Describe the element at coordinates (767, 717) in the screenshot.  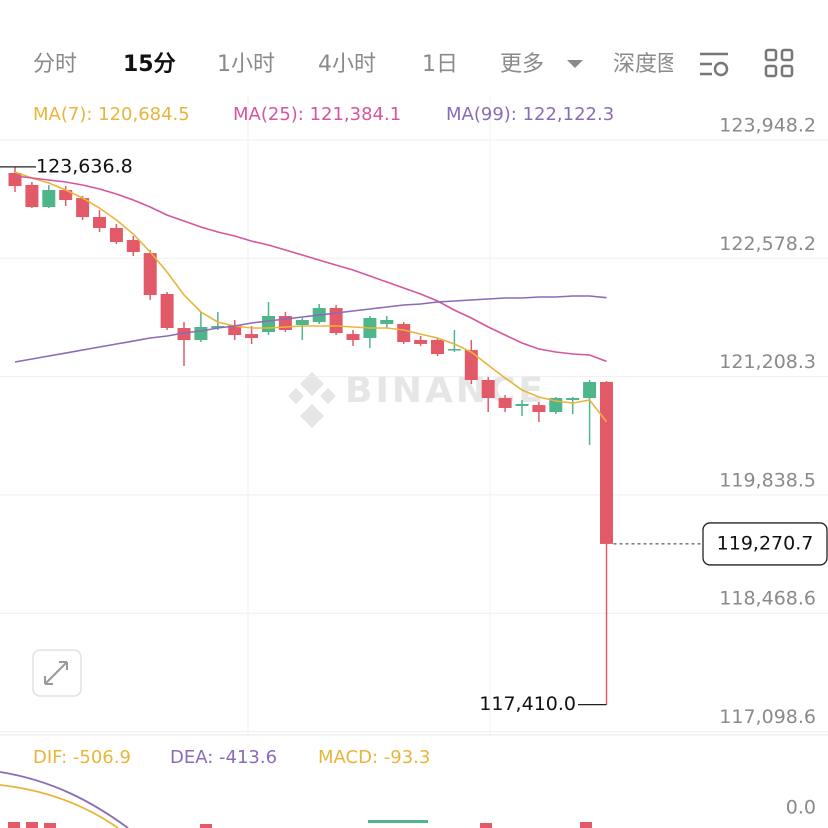
I see `y-tick-label: 117,098.6` at that location.